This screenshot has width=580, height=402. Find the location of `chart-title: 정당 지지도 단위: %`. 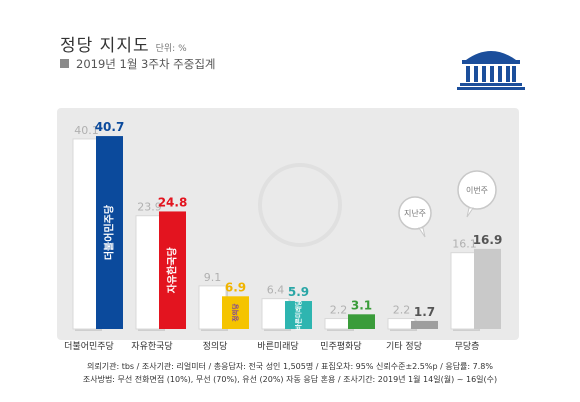

chart-title: 정당 지지도 단위: % is located at coordinates (123, 46).